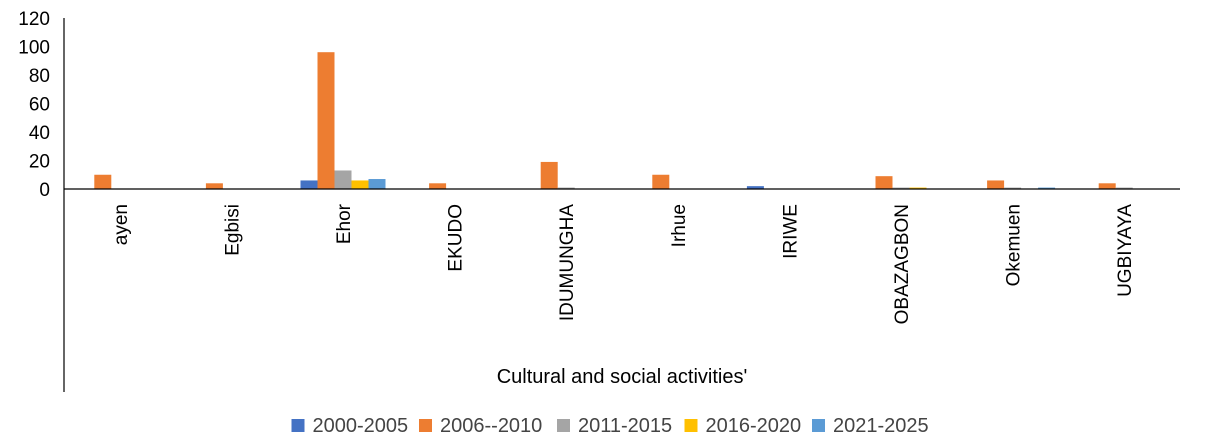 This screenshot has width=1219, height=442. I want to click on bar: 2006--2010 · Irhue: 10, so click(661, 181).